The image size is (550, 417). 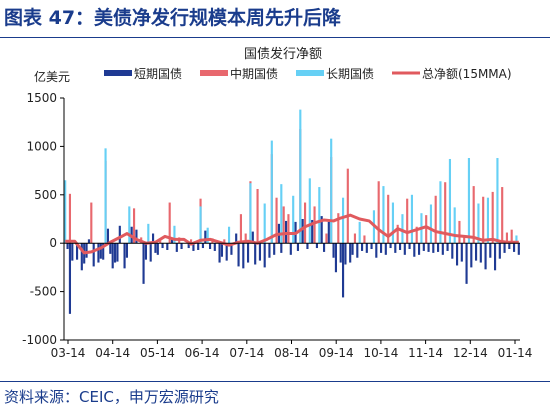 What do you see at coordinates (41, 146) in the screenshot?
I see `y-tick-label: 1000` at bounding box center [41, 146].